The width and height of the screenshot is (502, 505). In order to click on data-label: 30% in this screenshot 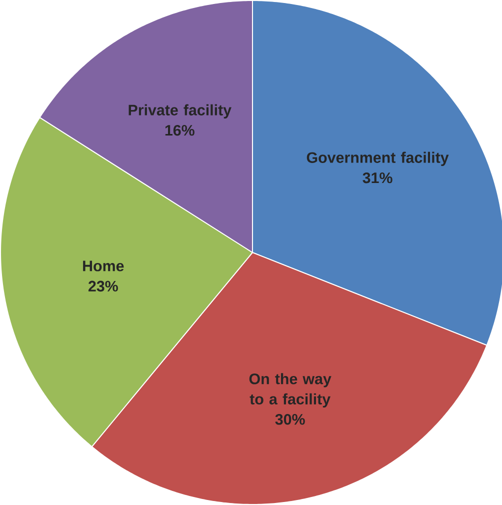, I will do `click(290, 419)`.